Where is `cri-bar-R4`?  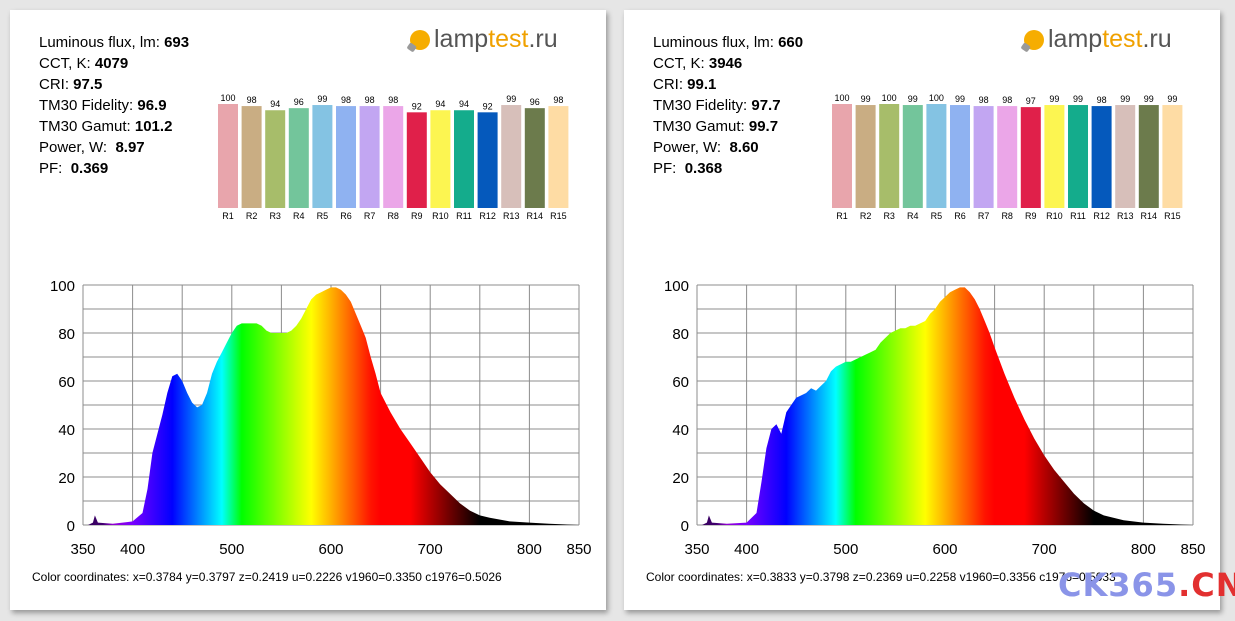
cri-bar-R4 is located at coordinates (912, 156).